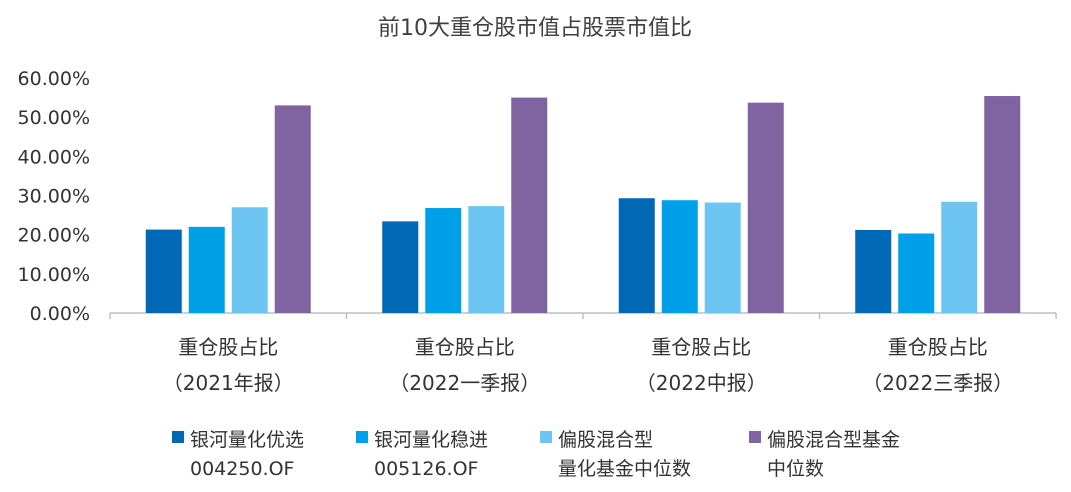 Image resolution: width=1071 pixels, height=492 pixels. What do you see at coordinates (228, 383) in the screenshot?
I see `x-tick-label: （2021年报）` at bounding box center [228, 383].